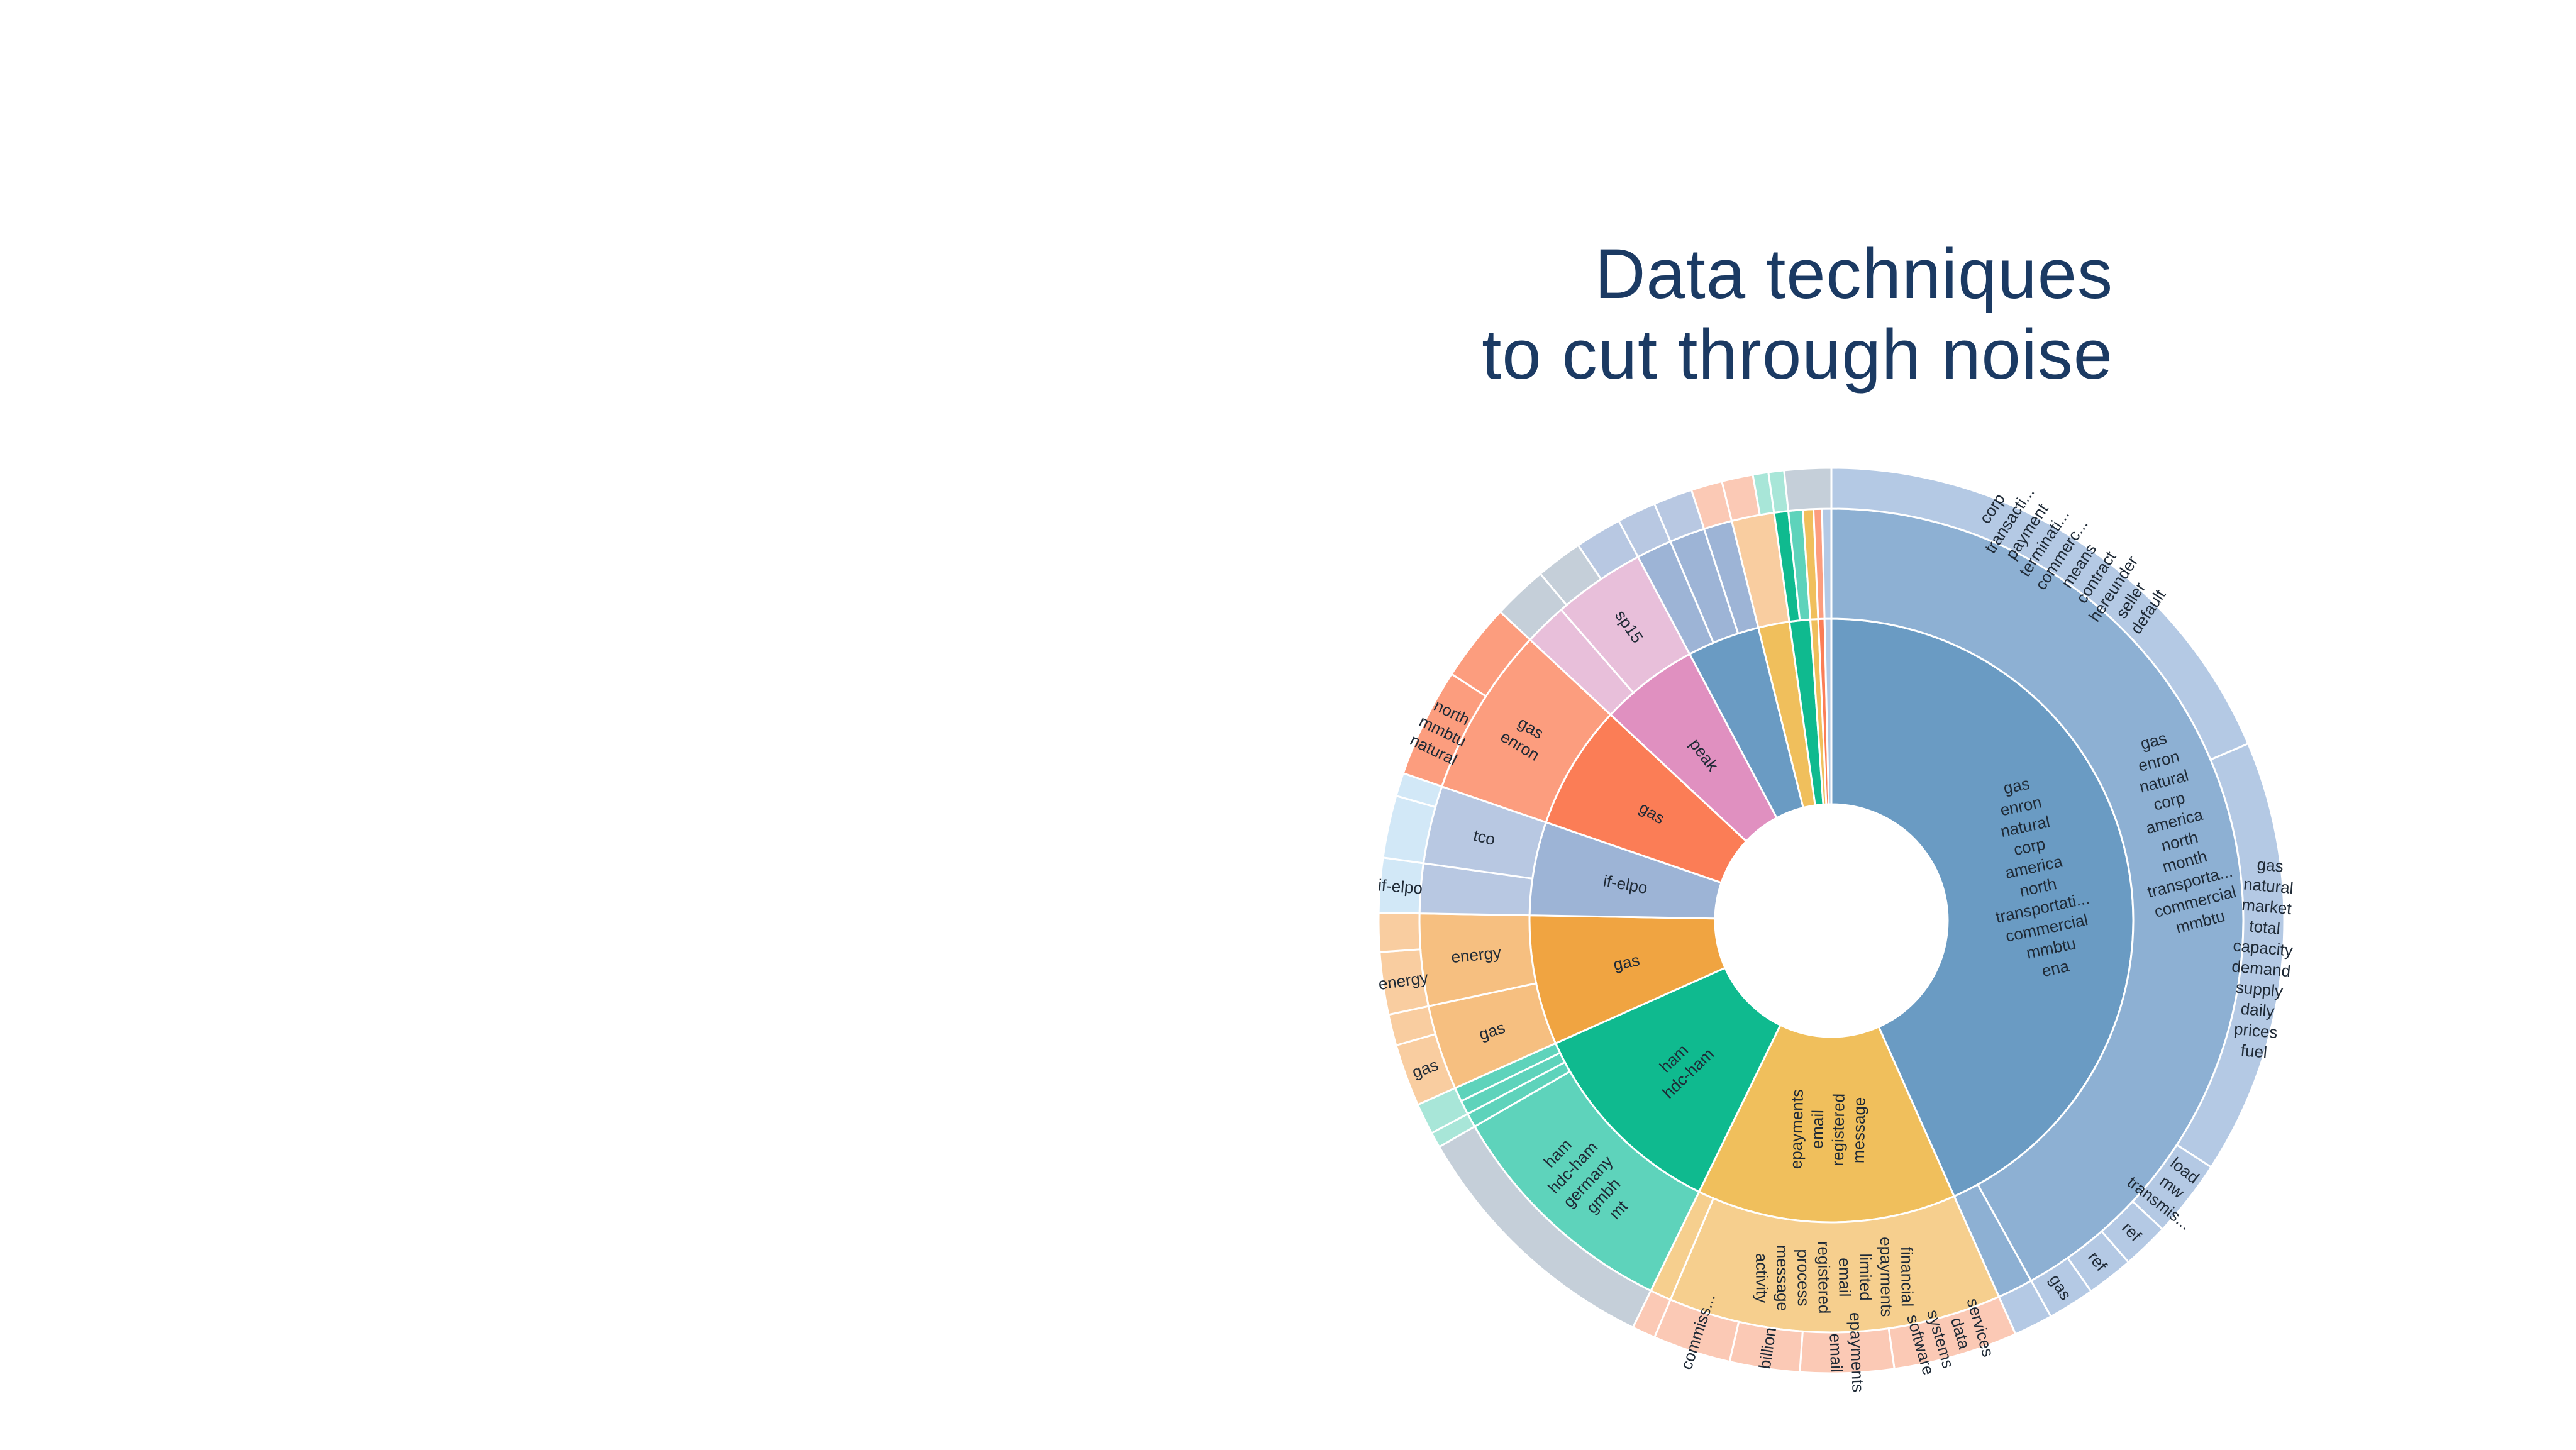 This screenshot has height=1450, width=2576. Describe the element at coordinates (1803, 1277) in the screenshot. I see `sunburst-label-m3-5: process` at that location.